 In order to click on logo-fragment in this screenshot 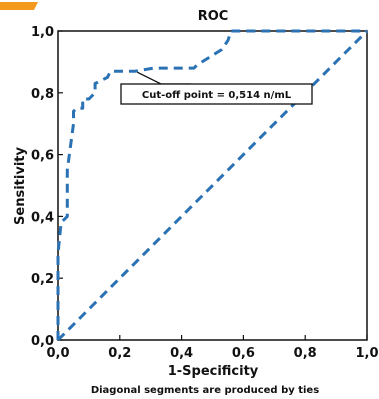, I will do `click(19, 6)`.